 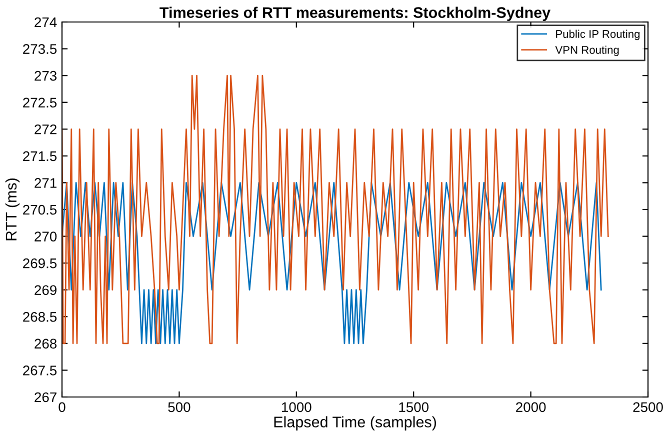 What do you see at coordinates (45, 22) in the screenshot?
I see `y-tick-label: 274` at bounding box center [45, 22].